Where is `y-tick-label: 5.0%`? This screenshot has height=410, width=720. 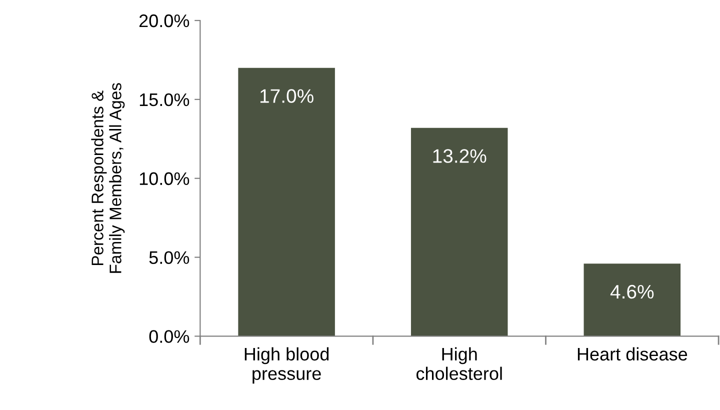
y-tick-label: 5.0% is located at coordinates (169, 257).